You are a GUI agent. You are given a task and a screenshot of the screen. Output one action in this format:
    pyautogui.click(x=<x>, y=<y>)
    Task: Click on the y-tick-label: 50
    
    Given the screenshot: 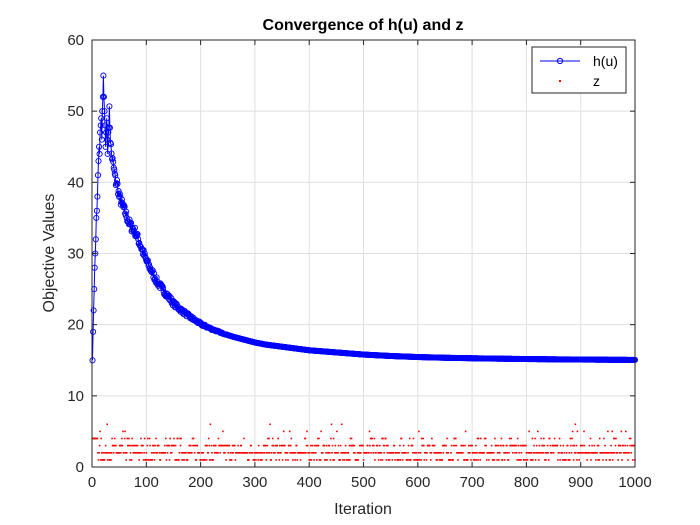 What is the action you would take?
    pyautogui.click(x=75, y=111)
    